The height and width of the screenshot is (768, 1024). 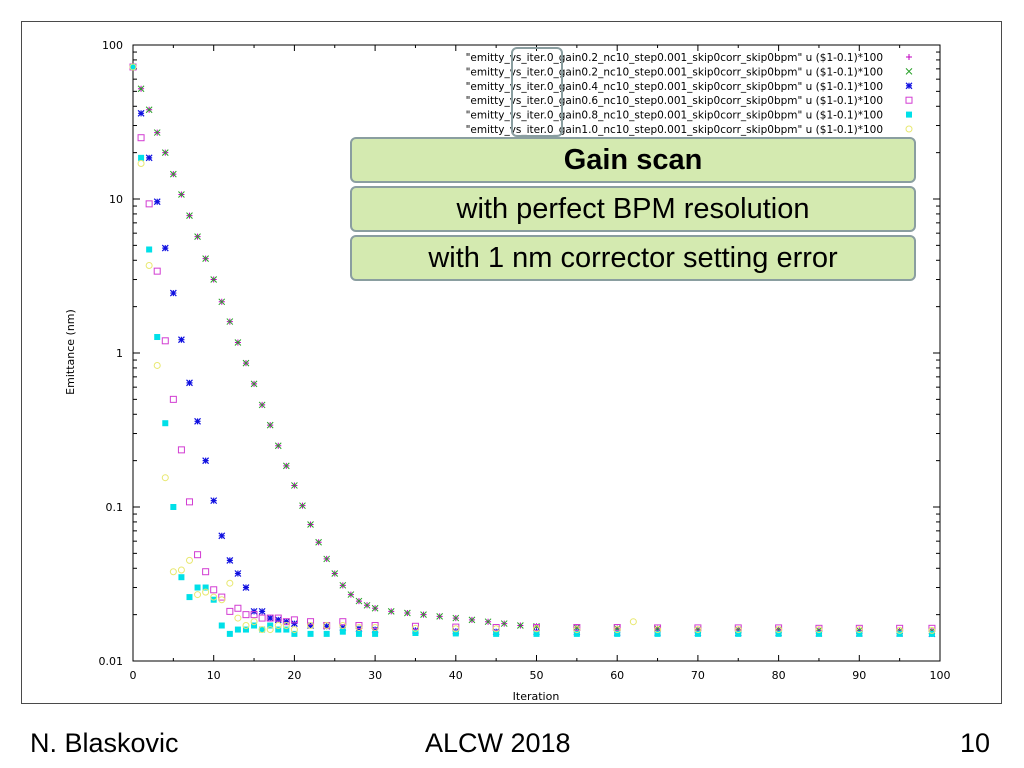 I want to click on callout-line-1: with perfect BPM resolution, so click(x=633, y=208).